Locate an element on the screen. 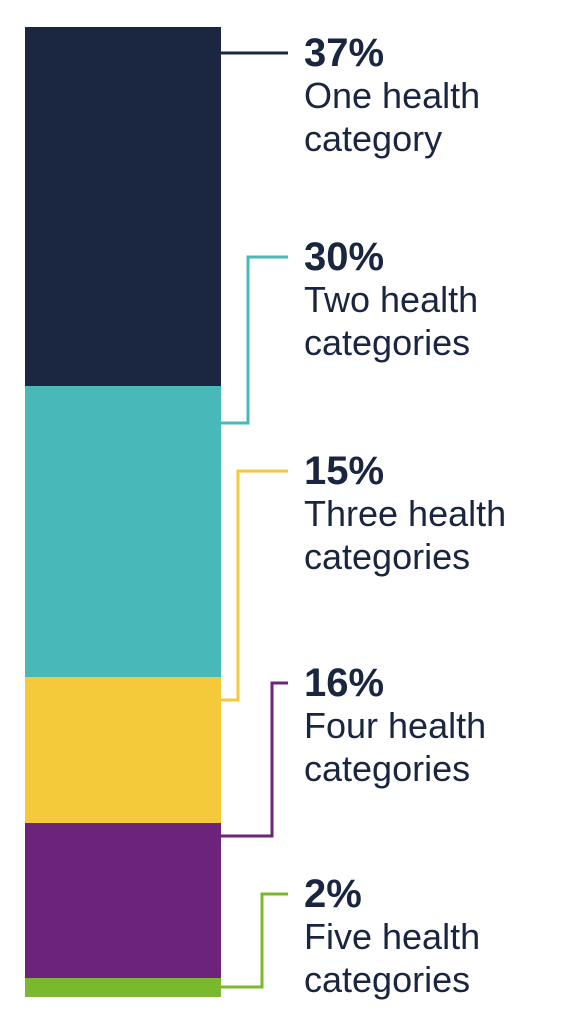  segment-label-1: 37% One health category is located at coordinates (434, 96).